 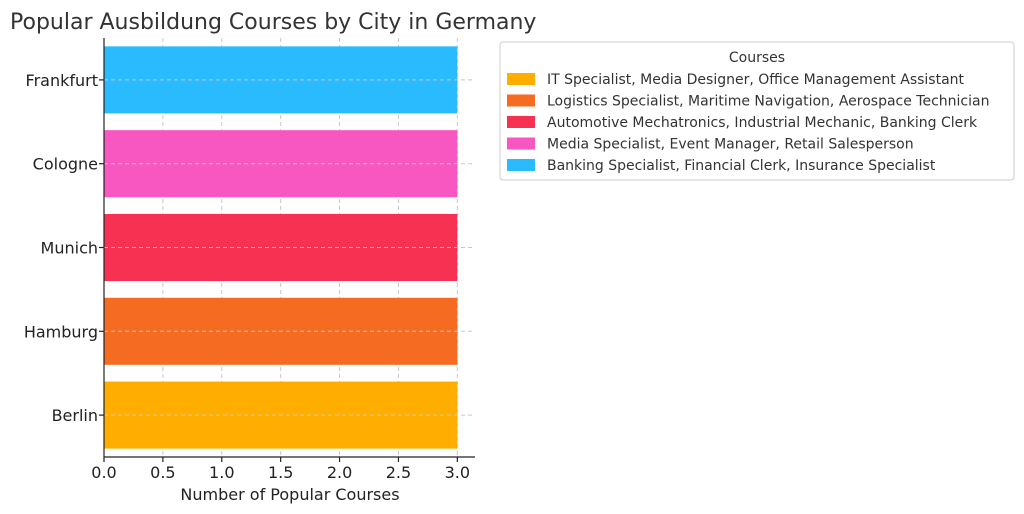 What do you see at coordinates (162, 472) in the screenshot?
I see `x-tick-label: 0.5` at bounding box center [162, 472].